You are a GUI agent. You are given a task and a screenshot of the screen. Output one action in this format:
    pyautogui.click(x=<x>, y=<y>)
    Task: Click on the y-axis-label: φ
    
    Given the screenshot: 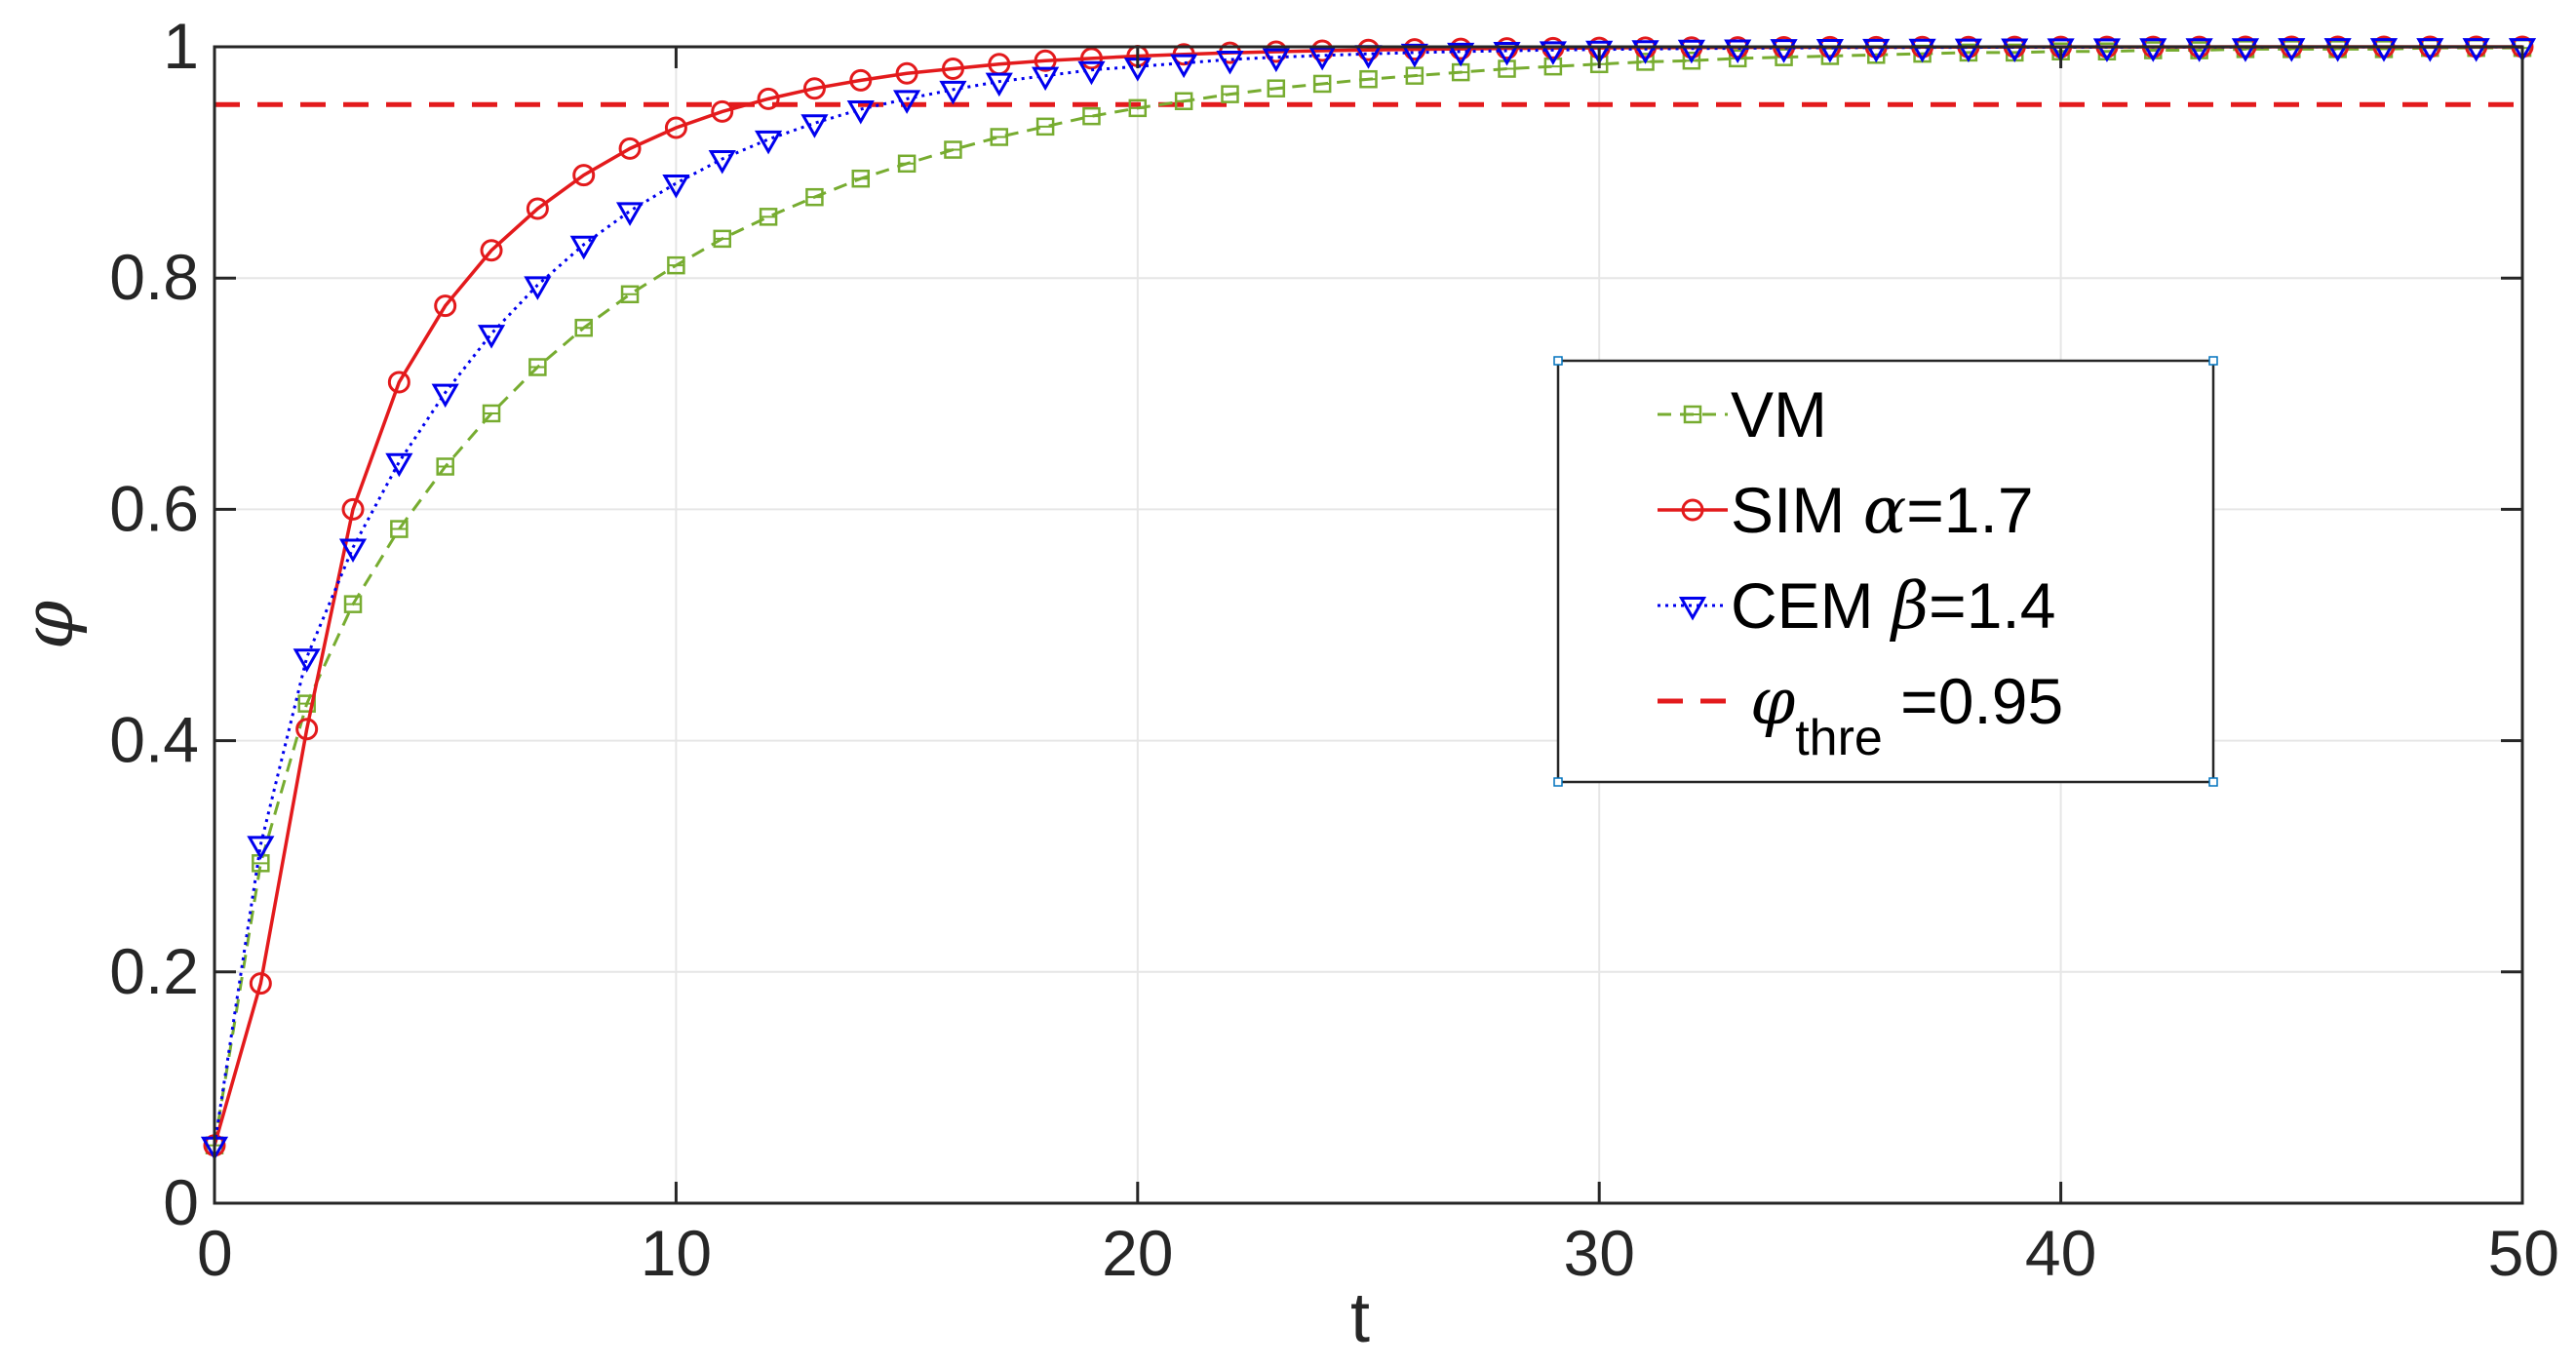 What is the action you would take?
    pyautogui.click(x=48, y=624)
    